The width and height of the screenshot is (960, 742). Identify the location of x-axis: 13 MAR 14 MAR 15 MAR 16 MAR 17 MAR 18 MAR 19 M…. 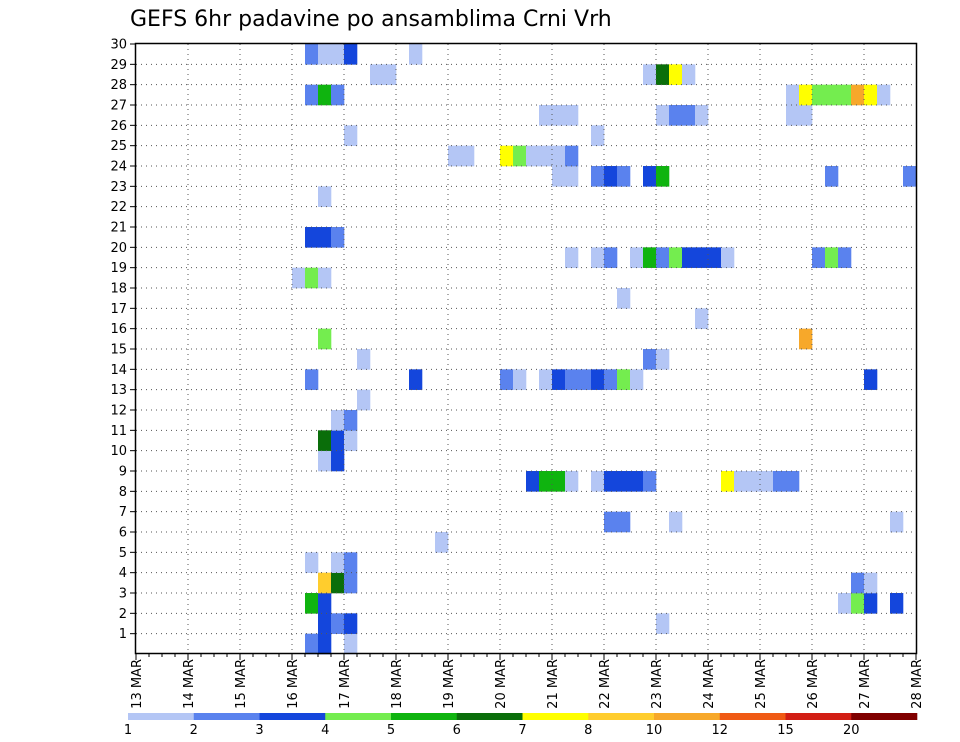
(527, 681).